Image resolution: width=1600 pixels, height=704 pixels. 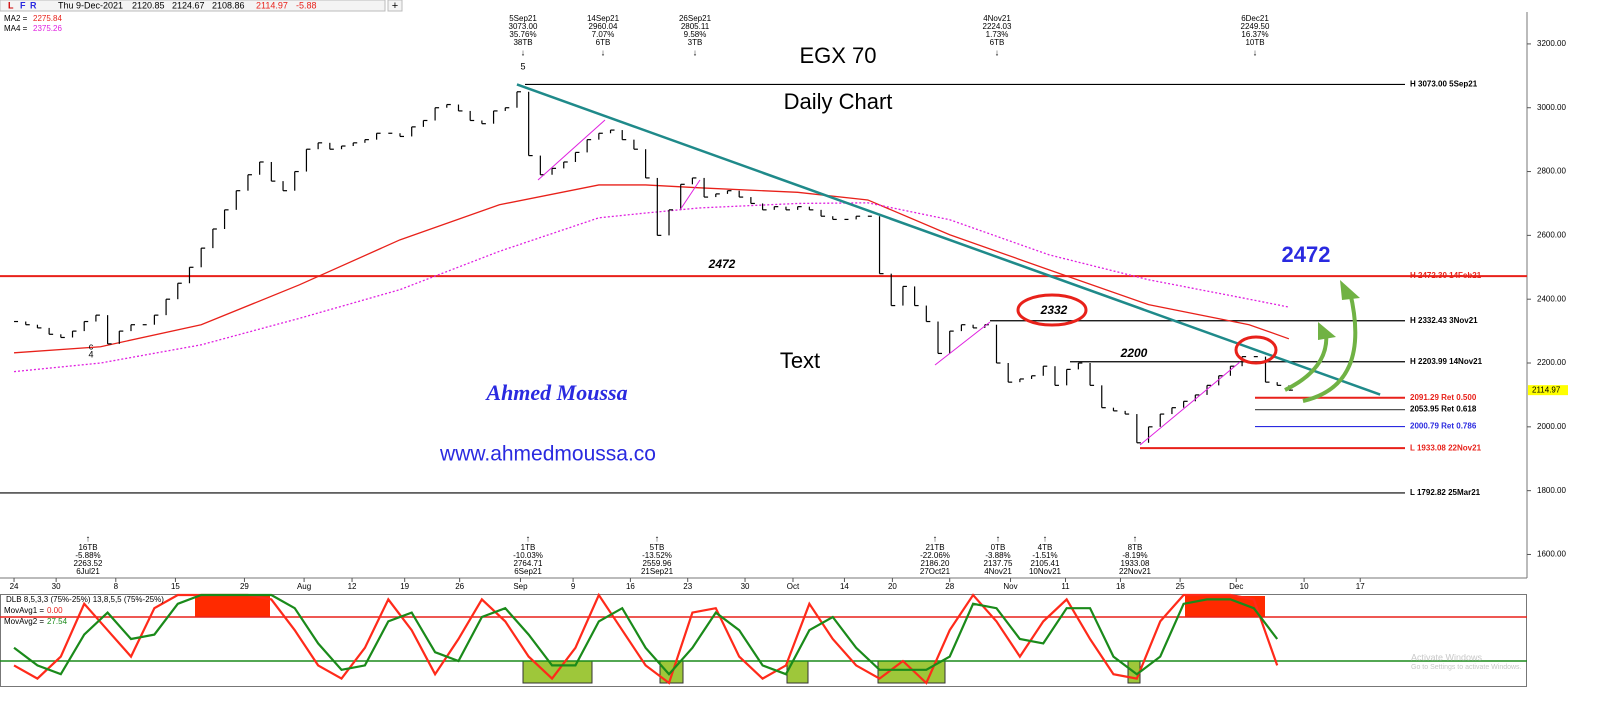 I want to click on x-tick-label: Aug, so click(x=304, y=586).